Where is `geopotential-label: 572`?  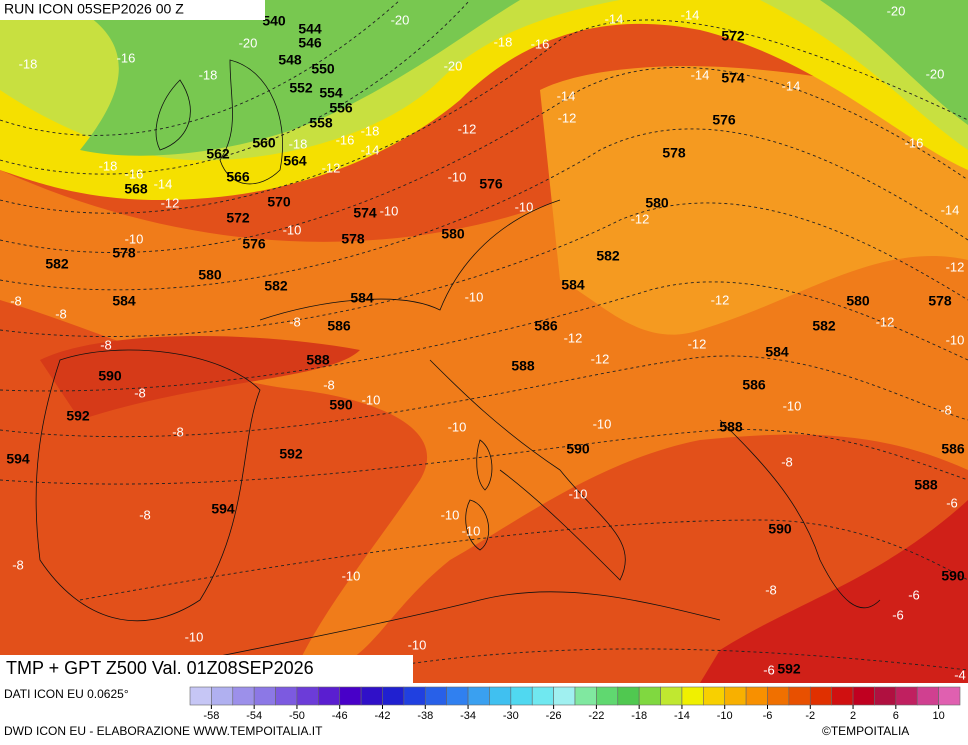
geopotential-label: 572 is located at coordinates (238, 218).